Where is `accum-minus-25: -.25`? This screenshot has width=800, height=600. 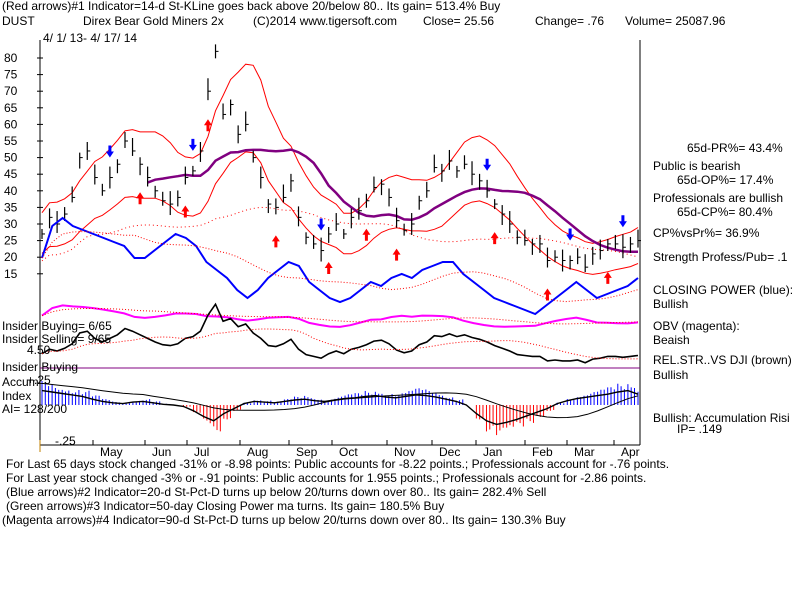
accum-minus-25: -.25 is located at coordinates (65, 441).